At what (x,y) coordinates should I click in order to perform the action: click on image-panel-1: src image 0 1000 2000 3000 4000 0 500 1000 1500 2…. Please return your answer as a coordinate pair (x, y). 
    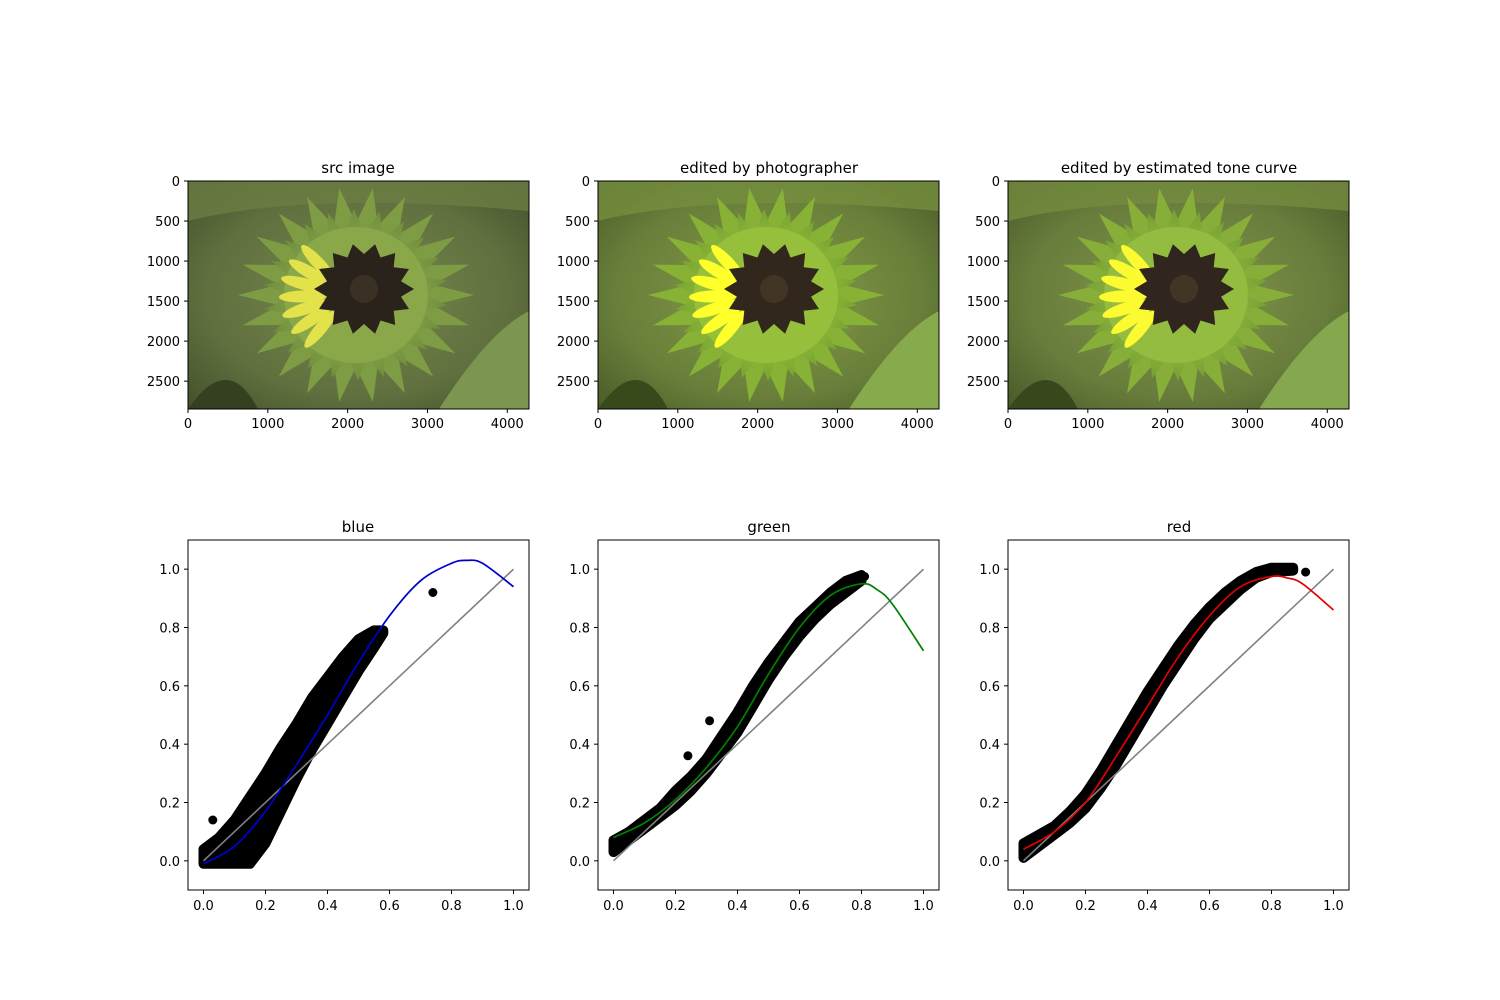
    Looking at the image, I should click on (338, 295).